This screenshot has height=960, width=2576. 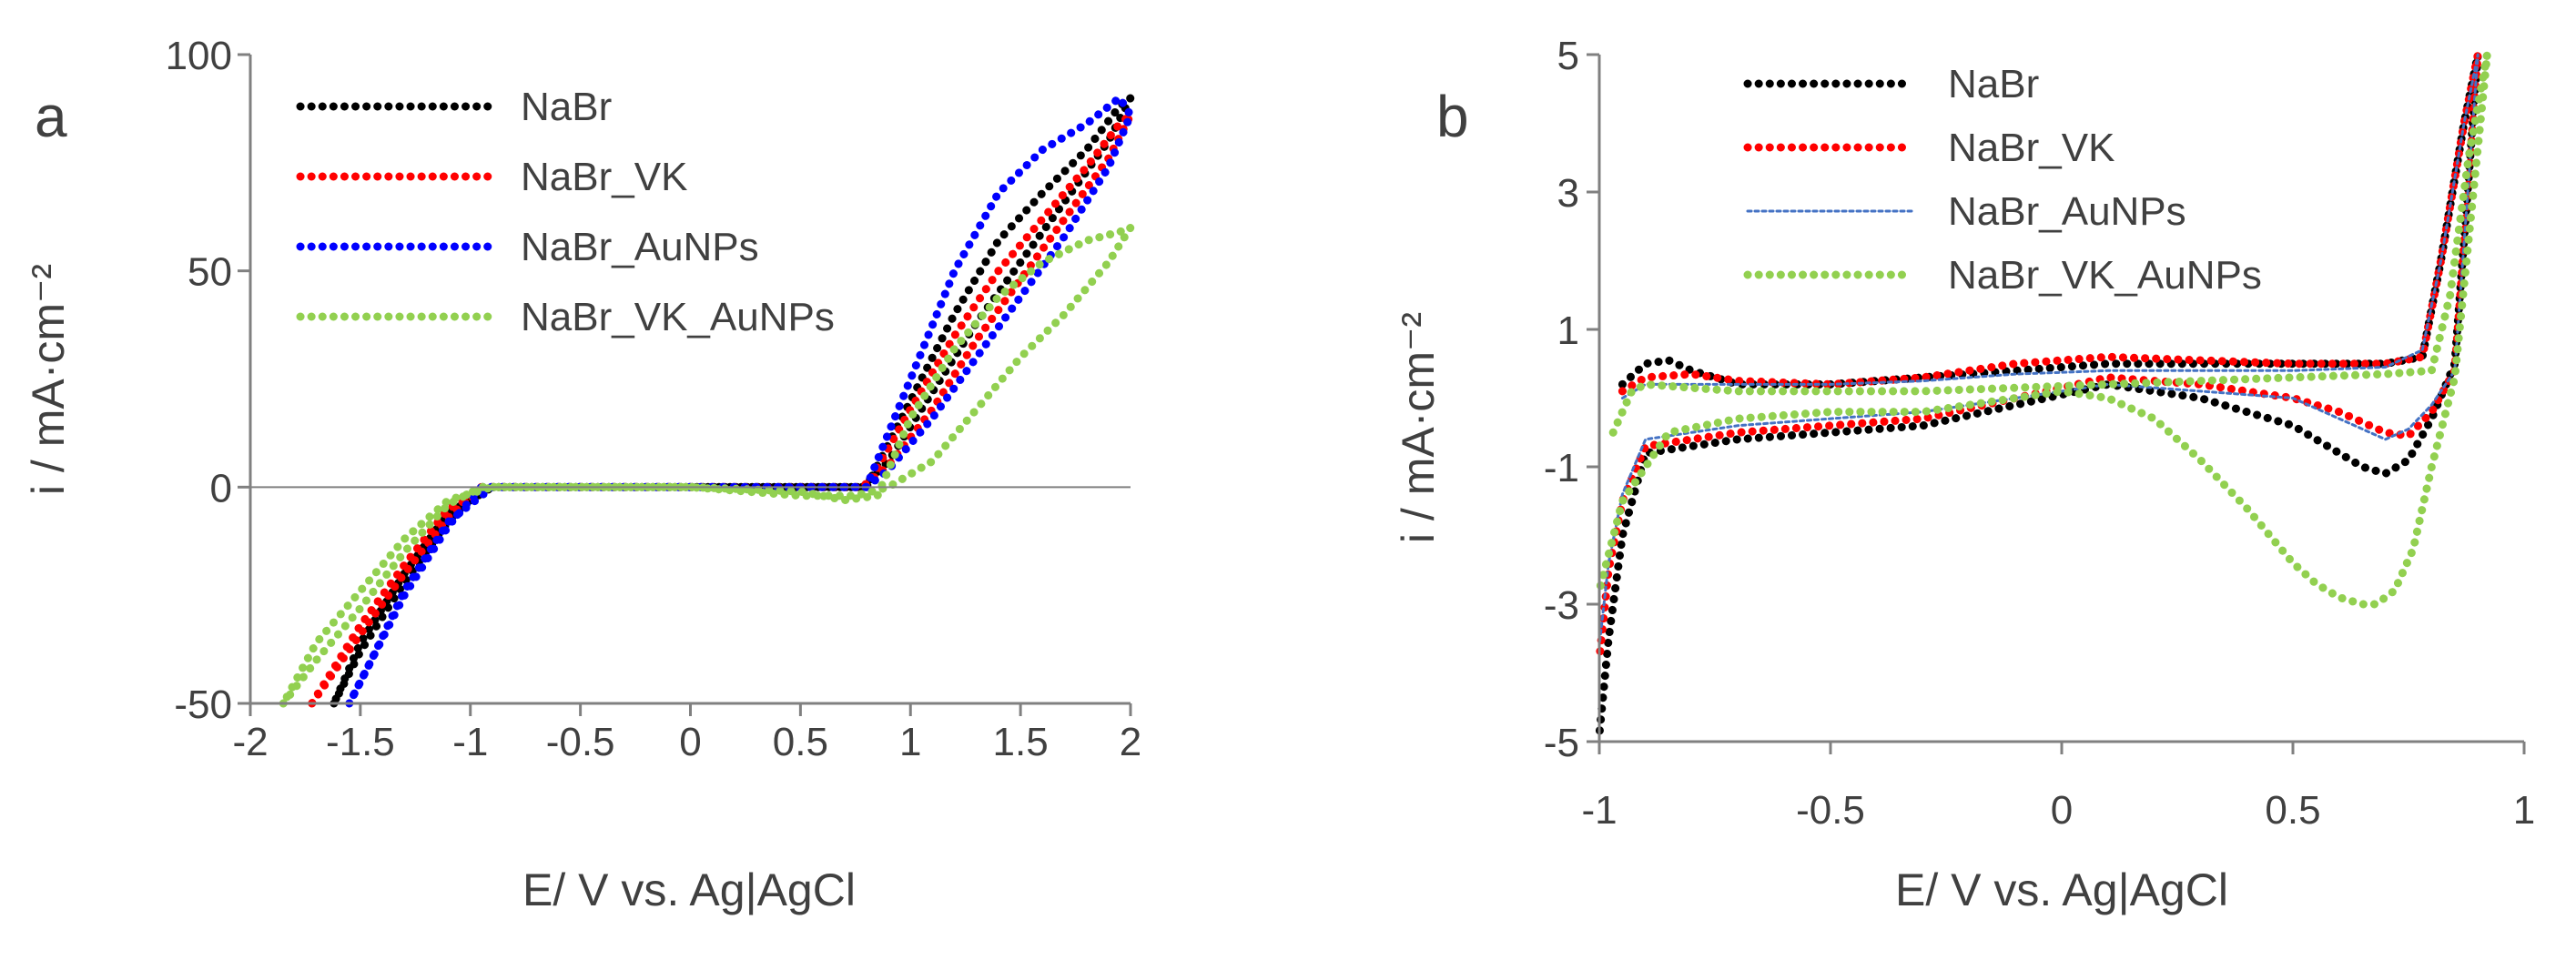 I want to click on panel-label-a: a, so click(x=51, y=116).